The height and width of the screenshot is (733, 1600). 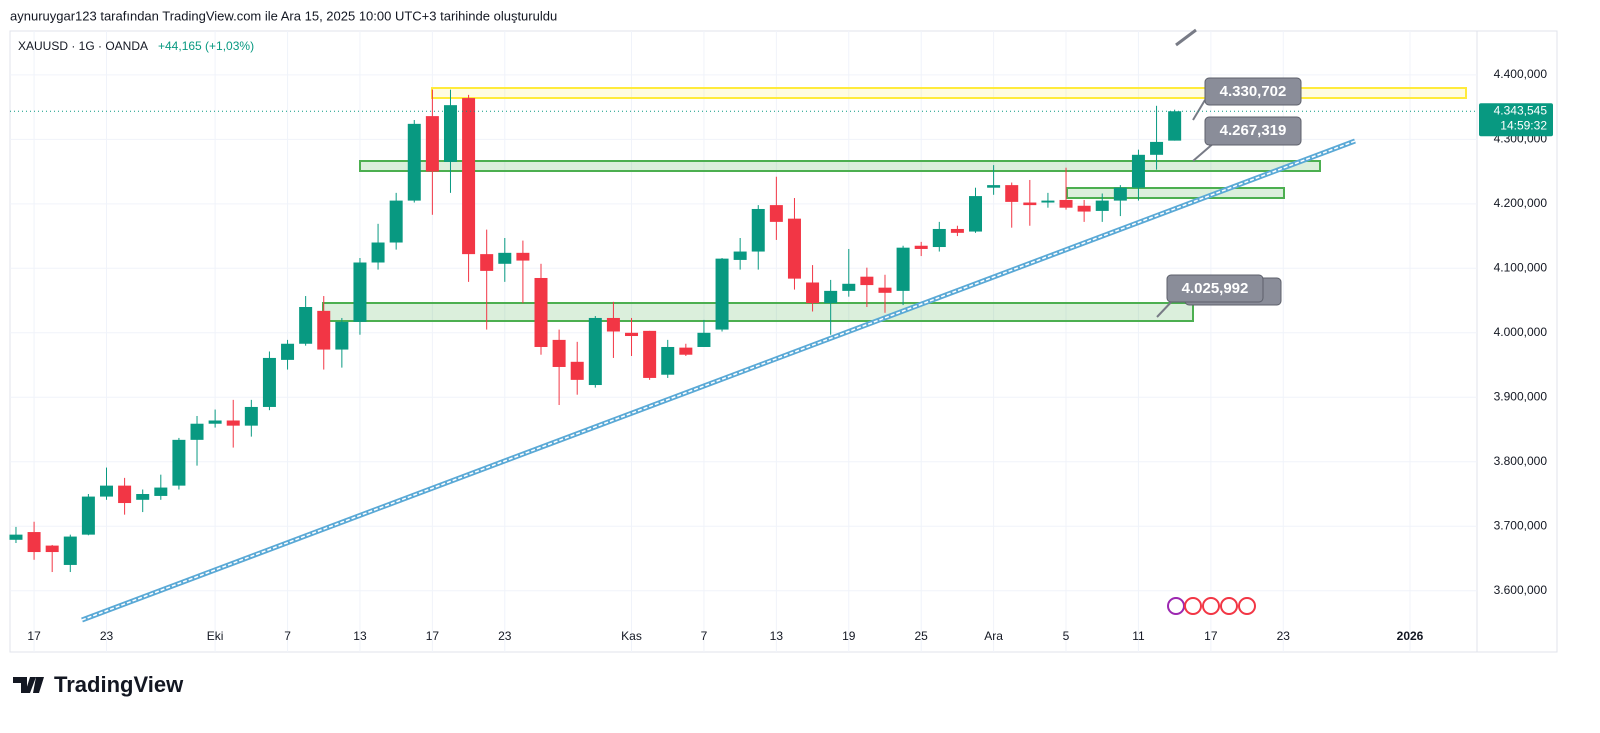 I want to click on last-price-label: 4.343,545, so click(x=1521, y=110).